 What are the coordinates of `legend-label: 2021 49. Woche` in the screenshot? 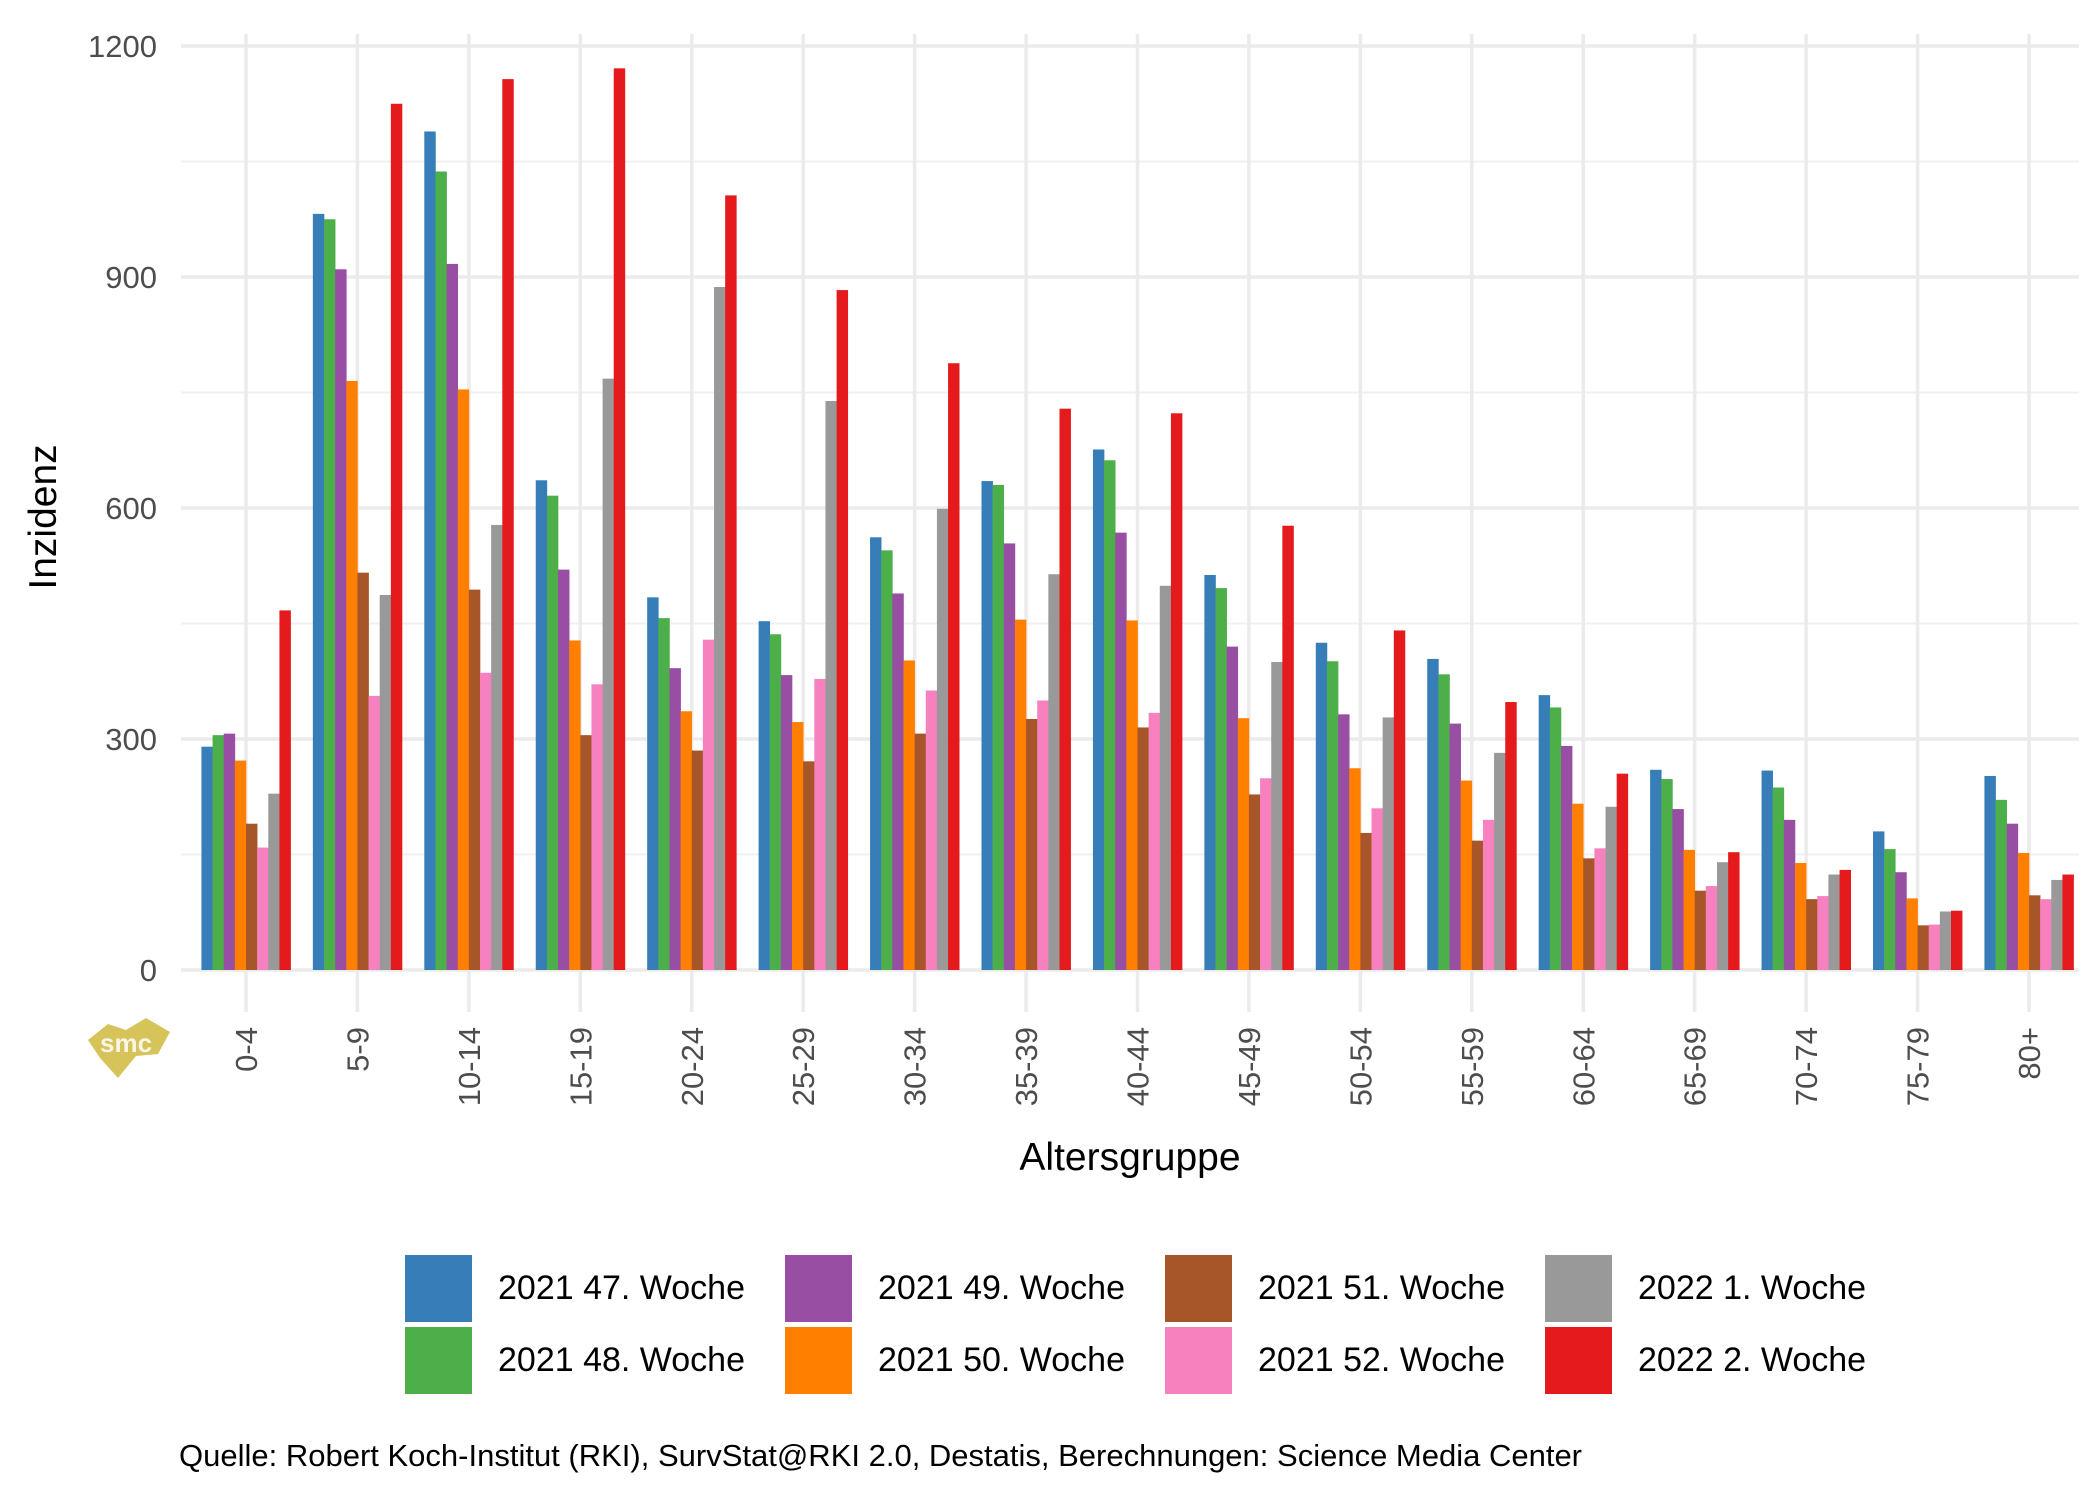 It's located at (1001, 1287).